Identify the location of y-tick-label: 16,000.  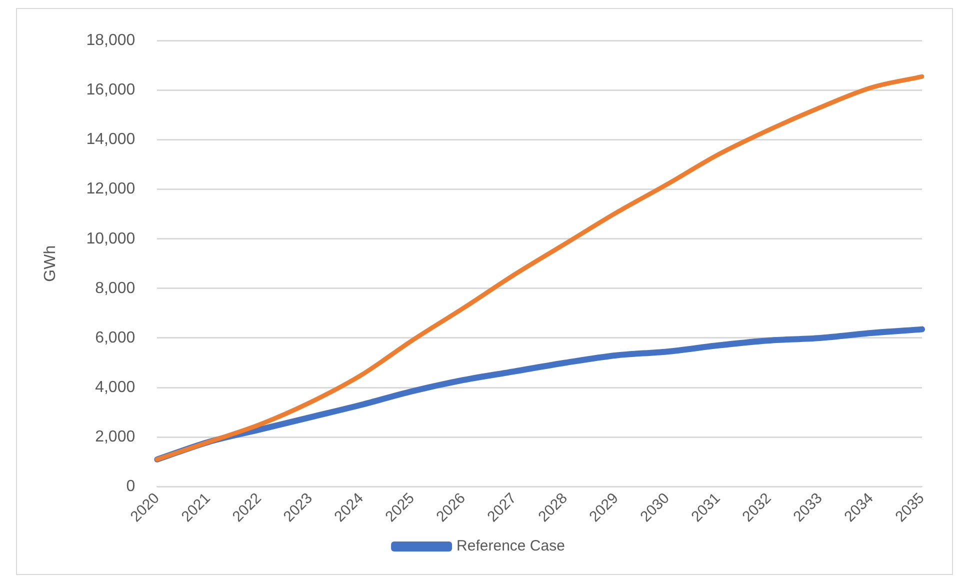
(111, 90).